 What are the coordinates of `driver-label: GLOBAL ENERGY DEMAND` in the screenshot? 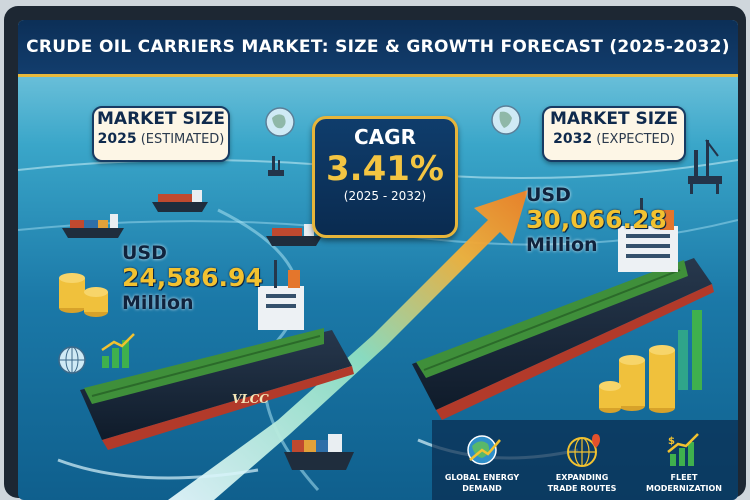 It's located at (482, 483).